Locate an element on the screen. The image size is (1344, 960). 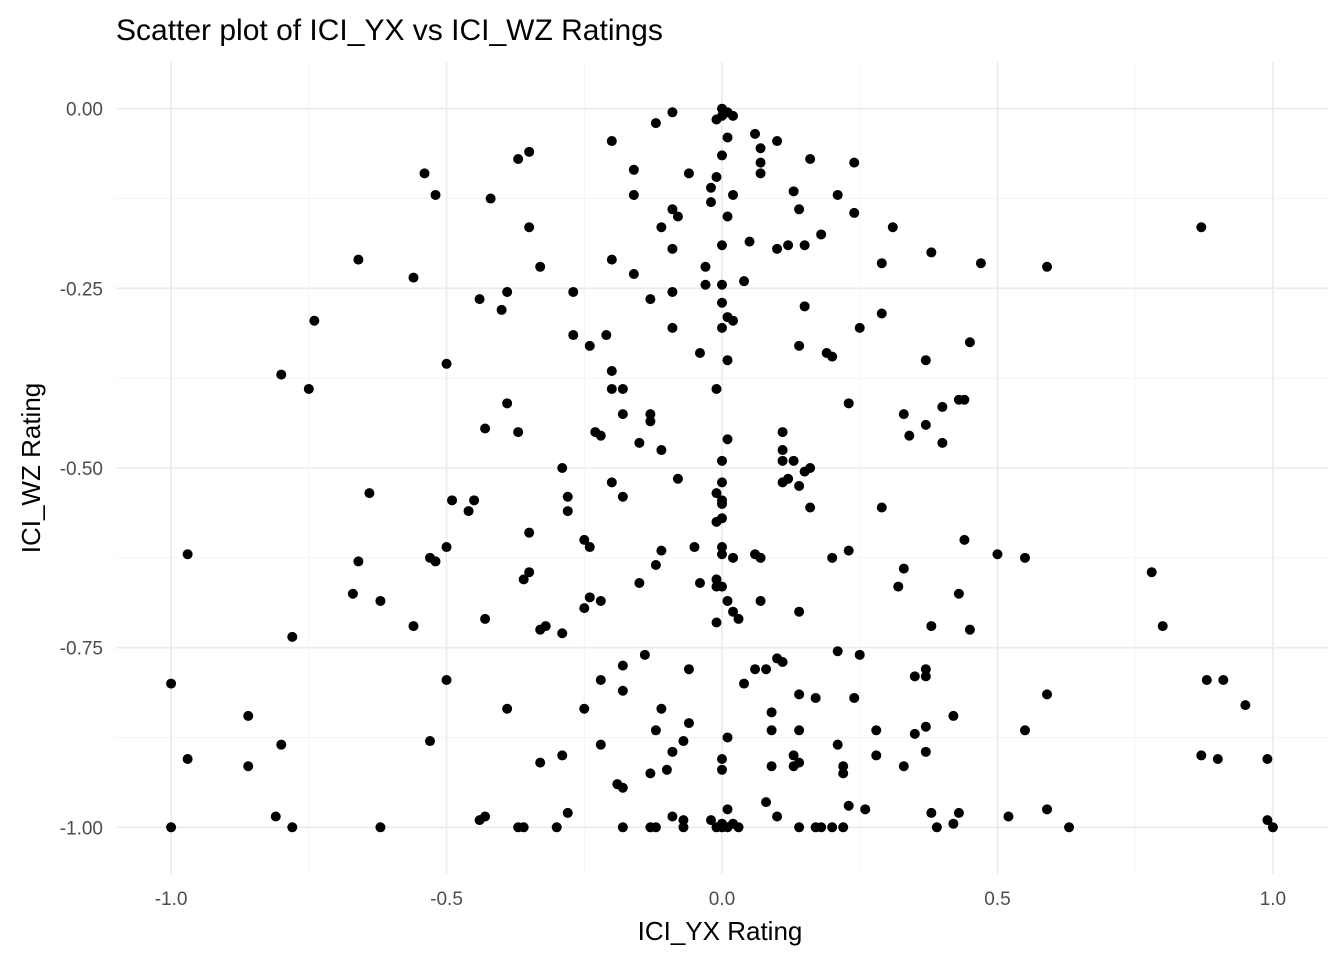
y-axis-label: ICI_WZ Rating is located at coordinates (31, 468).